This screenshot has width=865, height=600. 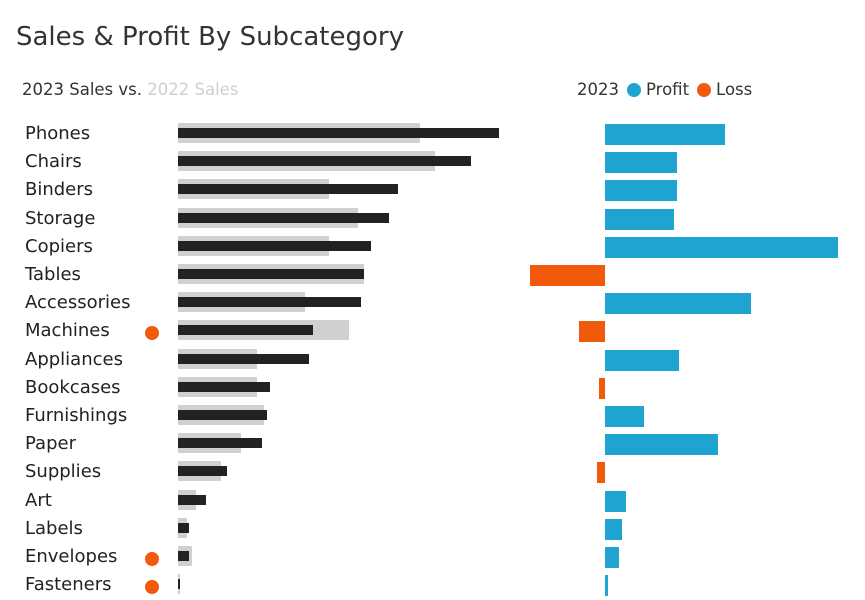 What do you see at coordinates (58, 133) in the screenshot?
I see `category-label: Phones` at bounding box center [58, 133].